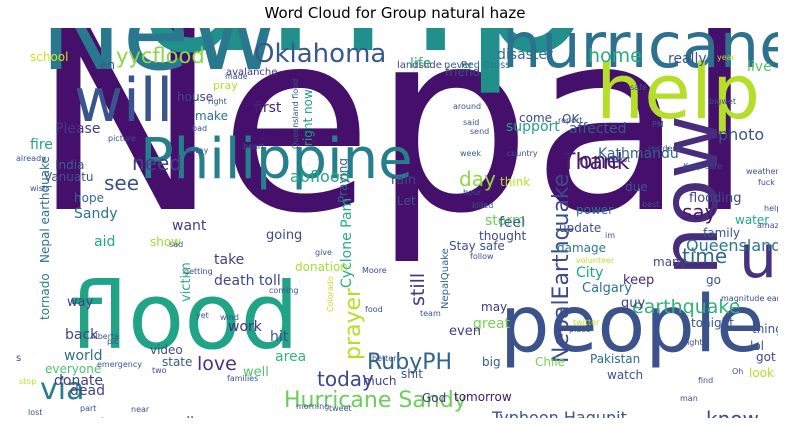  Describe the element at coordinates (166, 350) in the screenshot. I see `cloud-word: video` at that location.